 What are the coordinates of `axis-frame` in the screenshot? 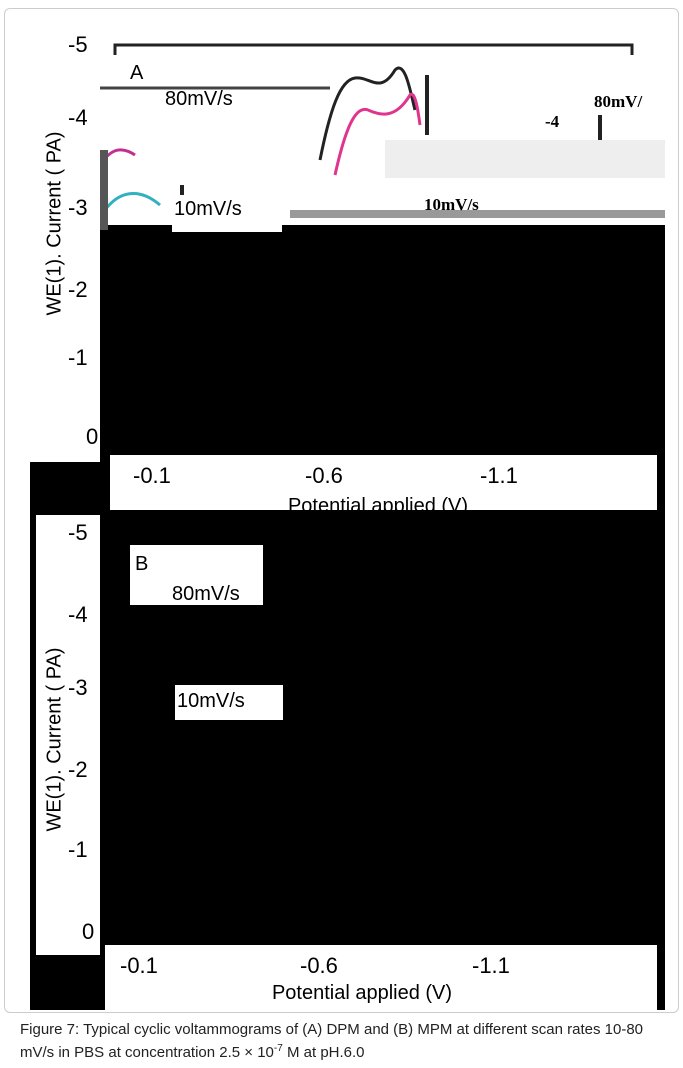 It's located at (373, 49).